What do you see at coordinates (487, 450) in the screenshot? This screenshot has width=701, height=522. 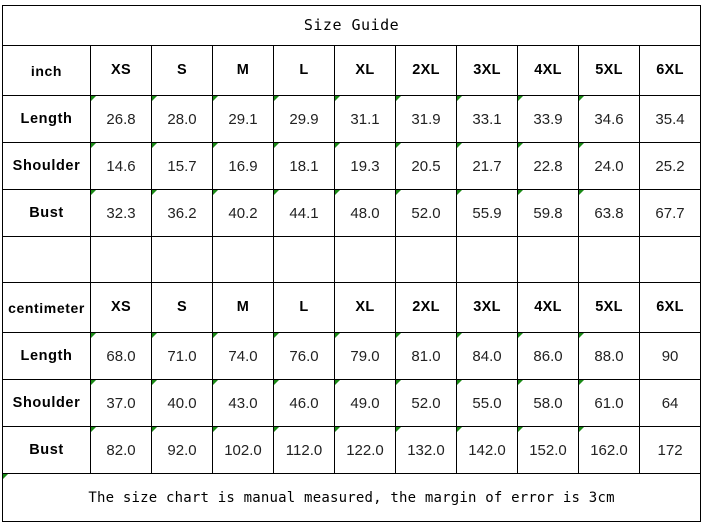 I see `measure-cell: 142.0` at bounding box center [487, 450].